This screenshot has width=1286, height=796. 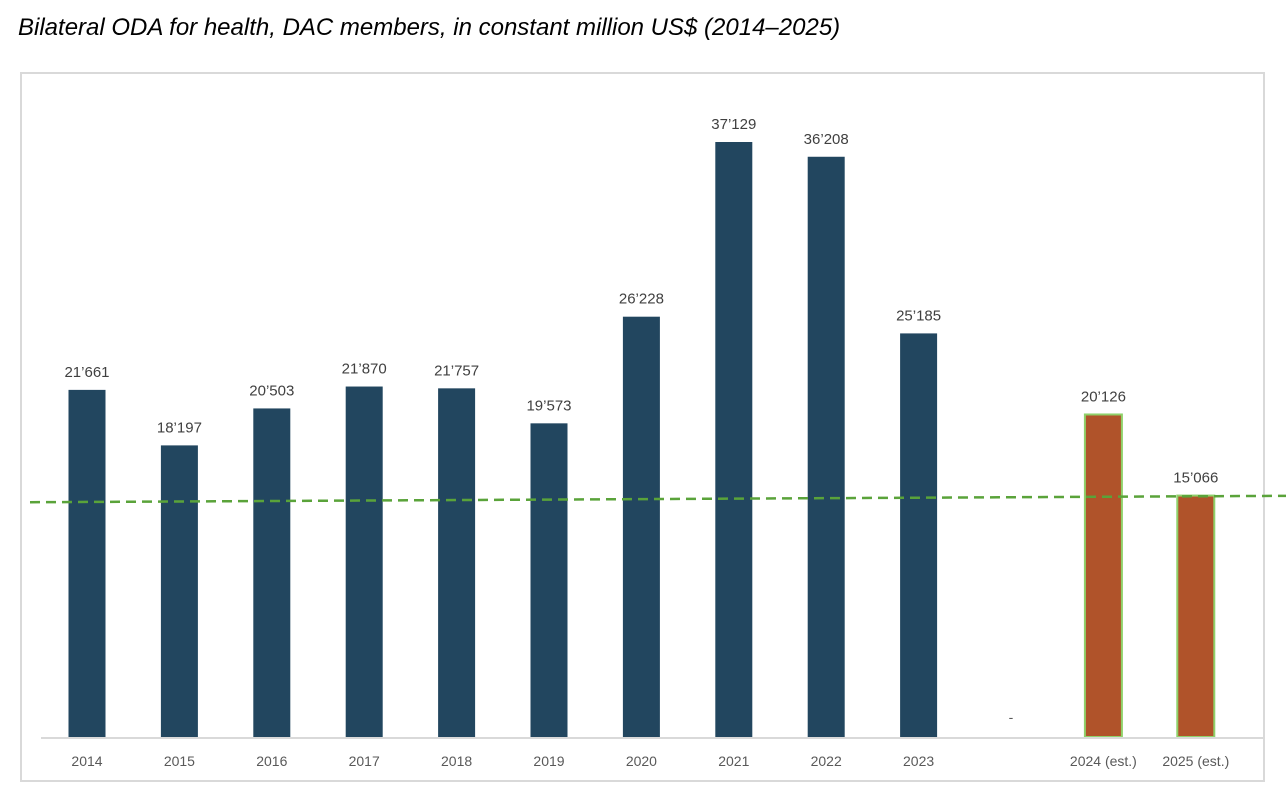 I want to click on data-label: 26’228, so click(x=641, y=299).